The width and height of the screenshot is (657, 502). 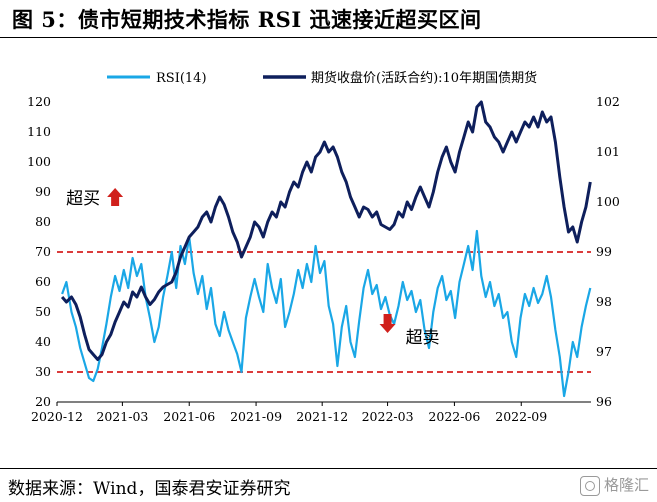 What do you see at coordinates (604, 301) in the screenshot?
I see `right-tick-label: 98` at bounding box center [604, 301].